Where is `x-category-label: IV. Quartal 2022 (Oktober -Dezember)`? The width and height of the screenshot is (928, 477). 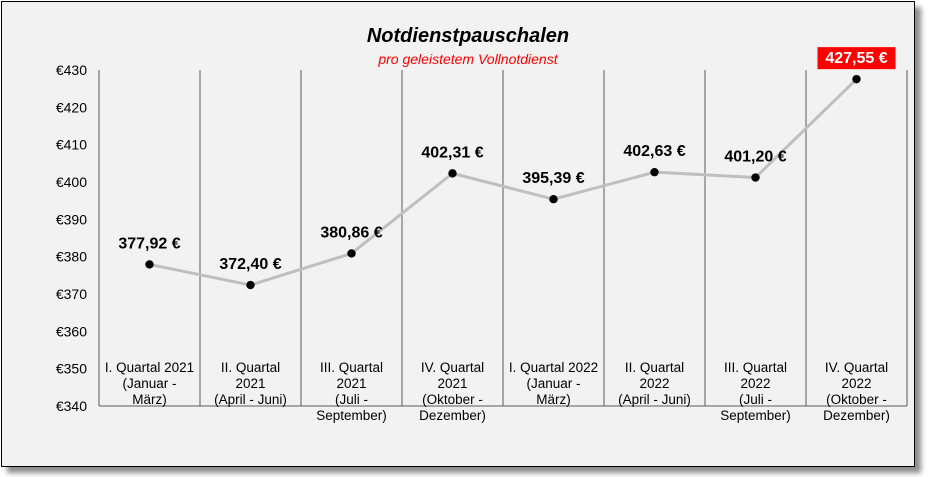 x-category-label: IV. Quartal 2022 (Oktober -Dezember) is located at coordinates (856, 391).